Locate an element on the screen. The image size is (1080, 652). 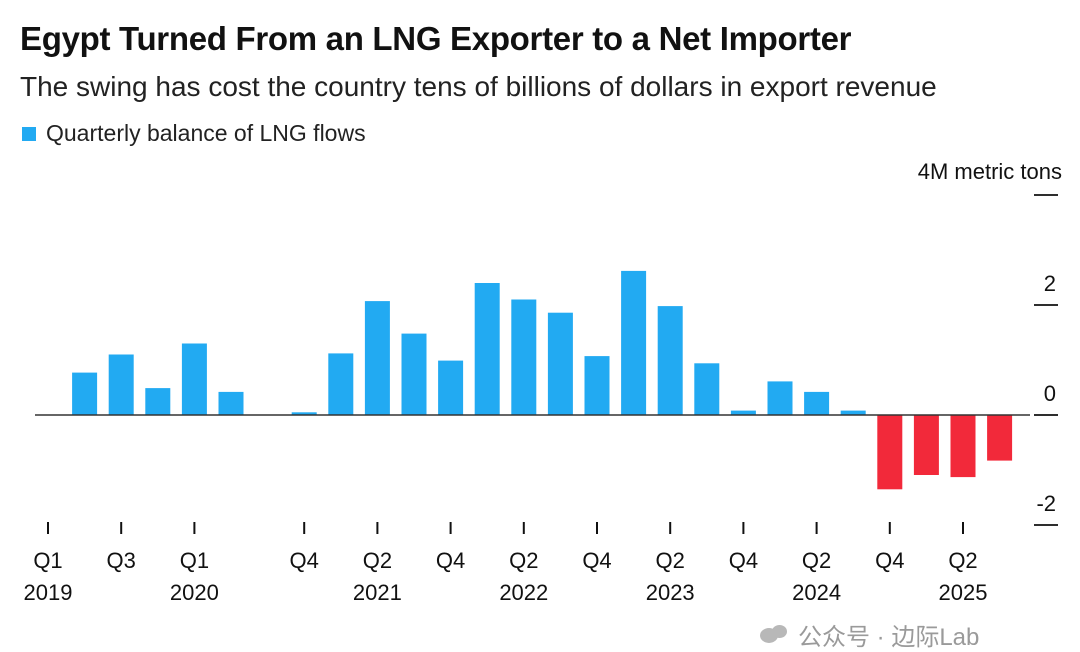
bar-q3-2023 is located at coordinates (707, 389).